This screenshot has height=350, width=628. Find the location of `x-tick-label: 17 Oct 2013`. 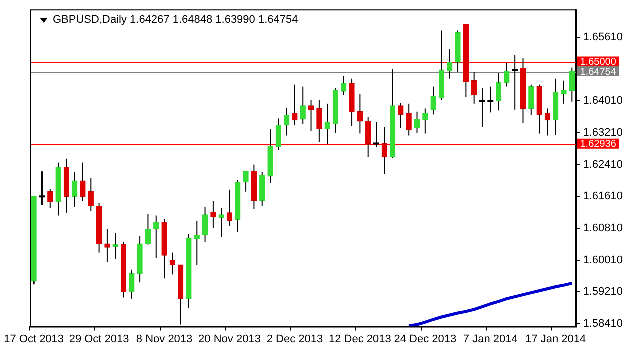

x-tick-label: 17 Oct 2013 is located at coordinates (34, 339).